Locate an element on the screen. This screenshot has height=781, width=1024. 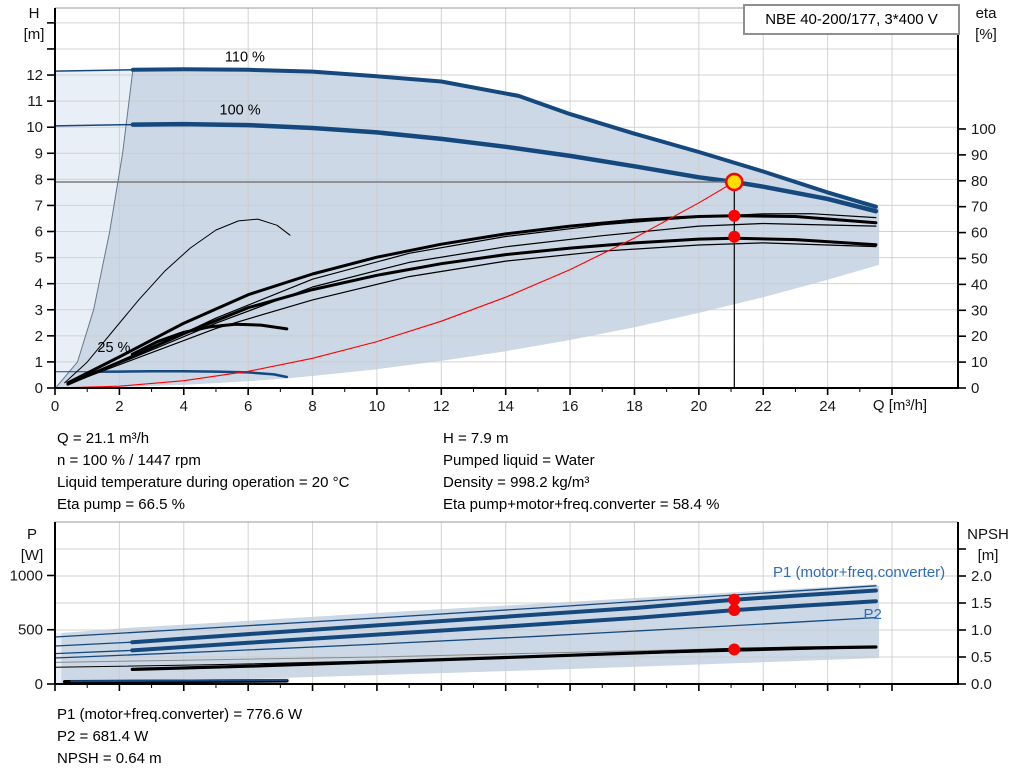
y-left-tick-label: 8 is located at coordinates (39, 179).